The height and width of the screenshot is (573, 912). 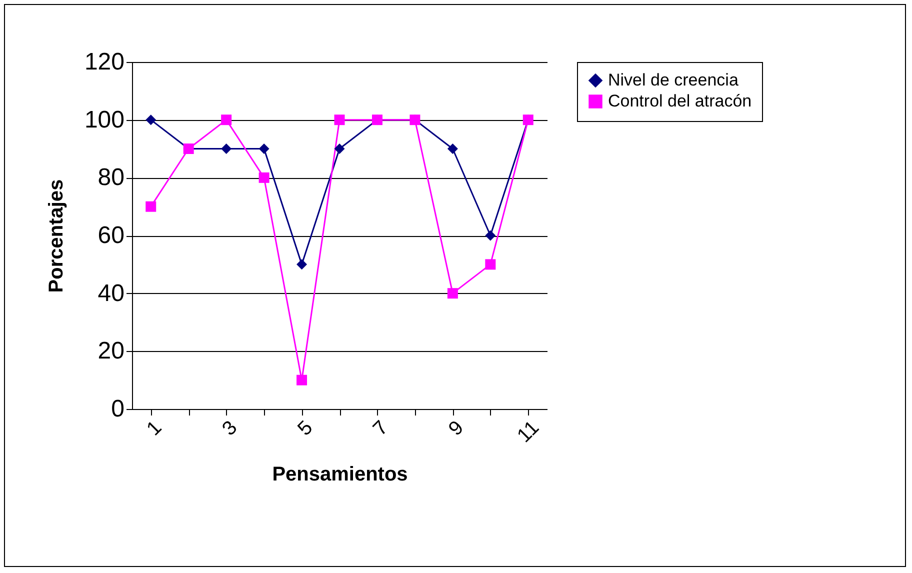 What do you see at coordinates (111, 235) in the screenshot?
I see `y-tick-label: 60` at bounding box center [111, 235].